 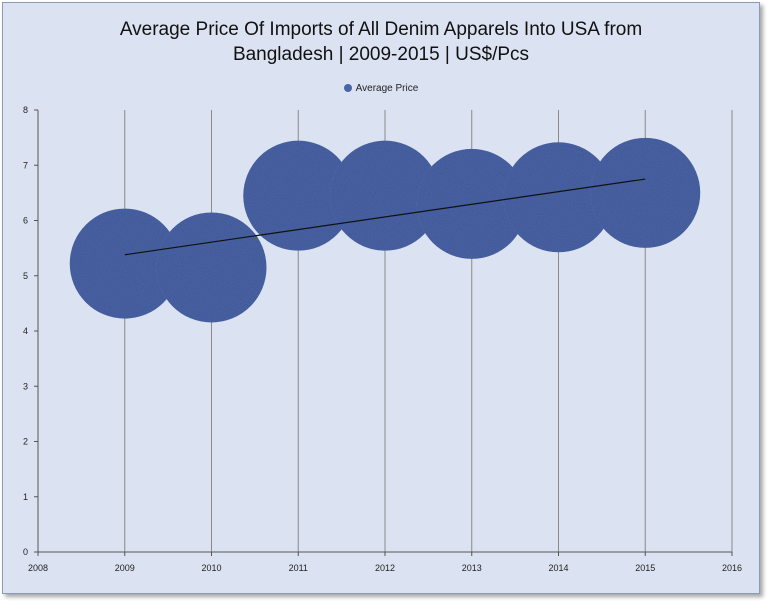 What do you see at coordinates (298, 568) in the screenshot?
I see `x-tick-label: 2011` at bounding box center [298, 568].